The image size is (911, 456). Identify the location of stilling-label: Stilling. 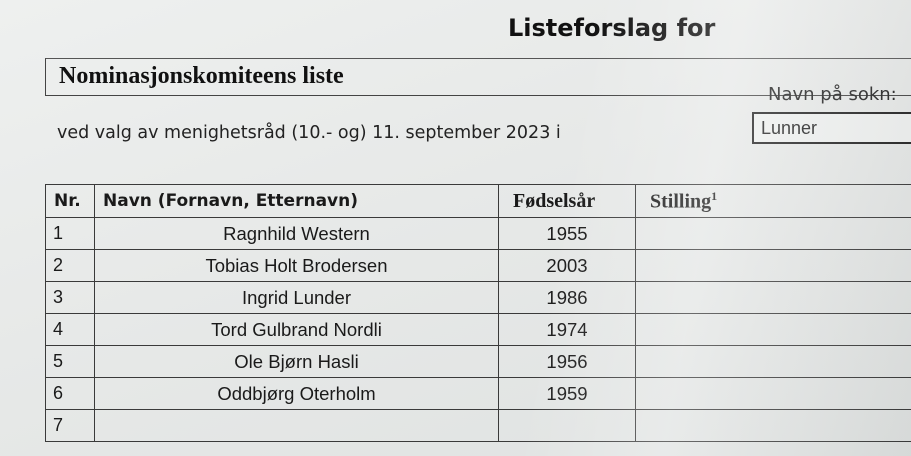
(681, 201).